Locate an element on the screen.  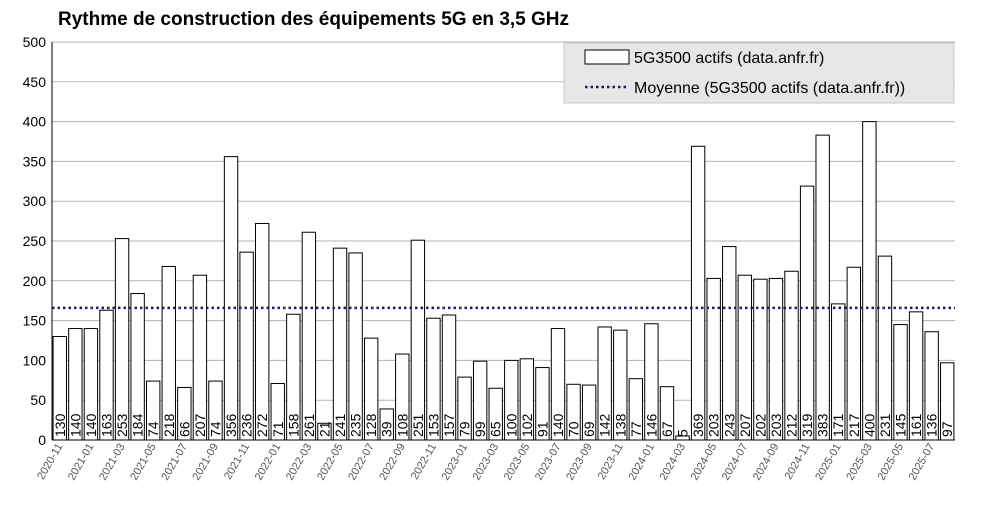
x-tick-label: 2021-03 is located at coordinates (112, 462).